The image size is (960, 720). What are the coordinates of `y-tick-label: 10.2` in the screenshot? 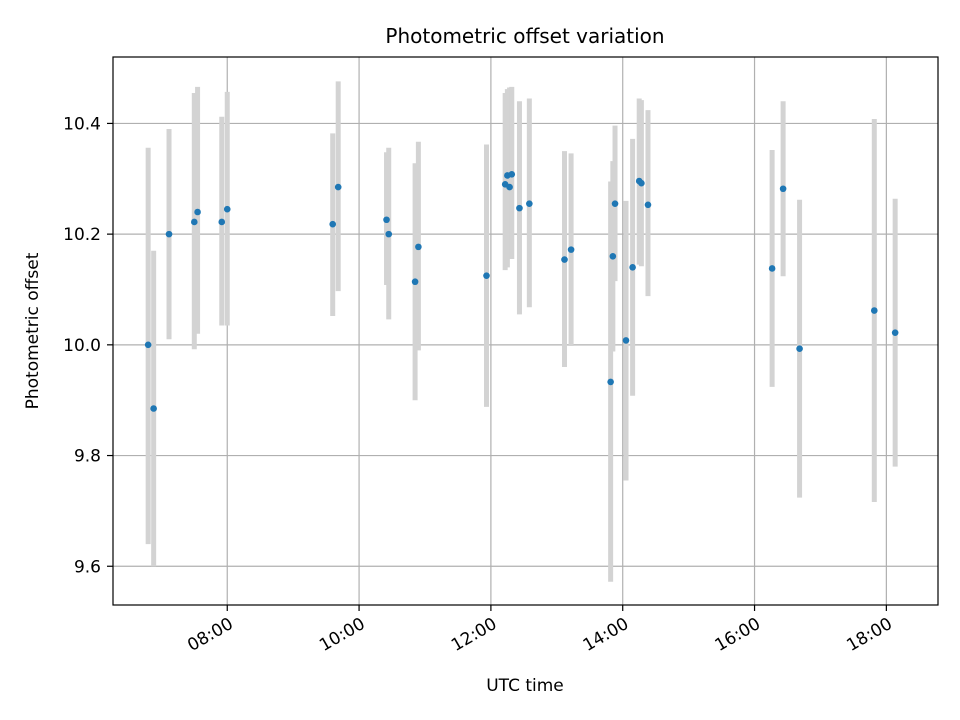 It's located at (82, 235).